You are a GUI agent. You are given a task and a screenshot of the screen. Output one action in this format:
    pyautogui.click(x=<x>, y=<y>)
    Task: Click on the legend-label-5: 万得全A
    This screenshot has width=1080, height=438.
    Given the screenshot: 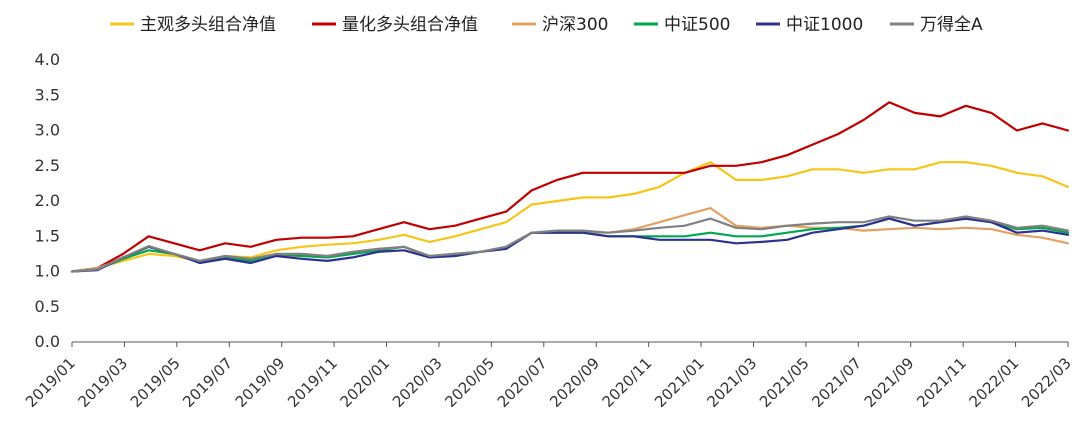 What is the action you would take?
    pyautogui.click(x=951, y=25)
    